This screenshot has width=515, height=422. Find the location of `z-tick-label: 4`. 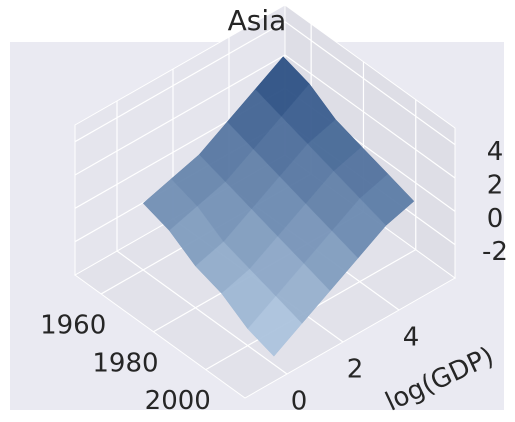

z-tick-label: 4 is located at coordinates (495, 152).